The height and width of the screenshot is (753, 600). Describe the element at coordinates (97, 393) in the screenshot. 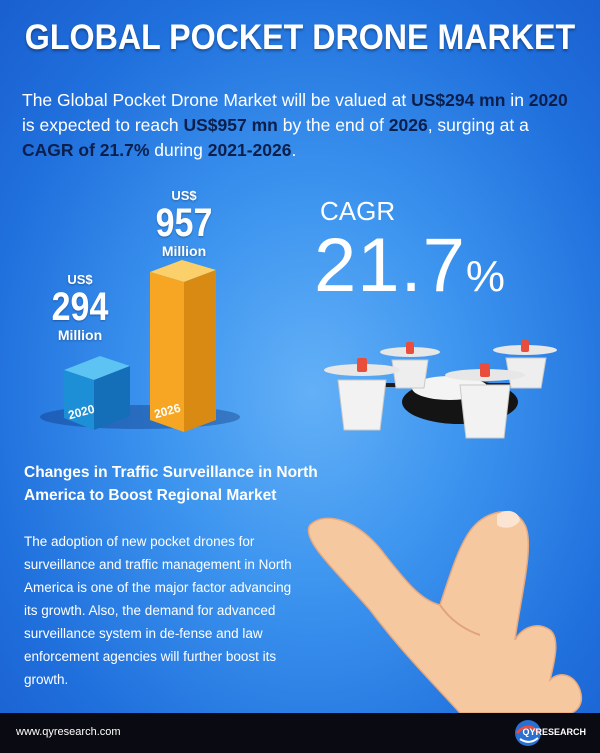

I see `bar-2020` at that location.